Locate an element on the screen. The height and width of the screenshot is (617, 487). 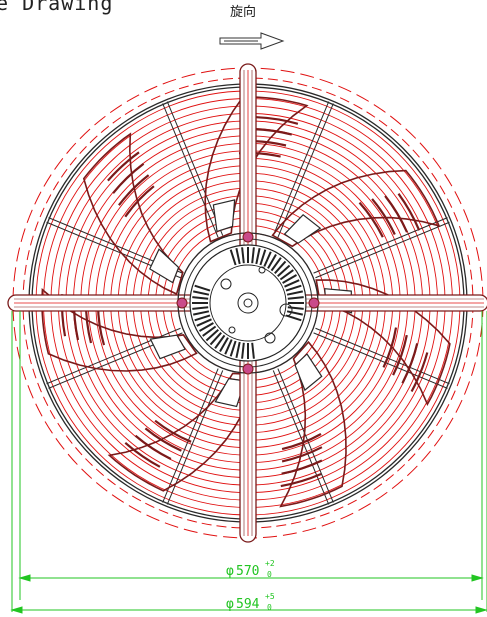
motor-hub is located at coordinates (248, 303).